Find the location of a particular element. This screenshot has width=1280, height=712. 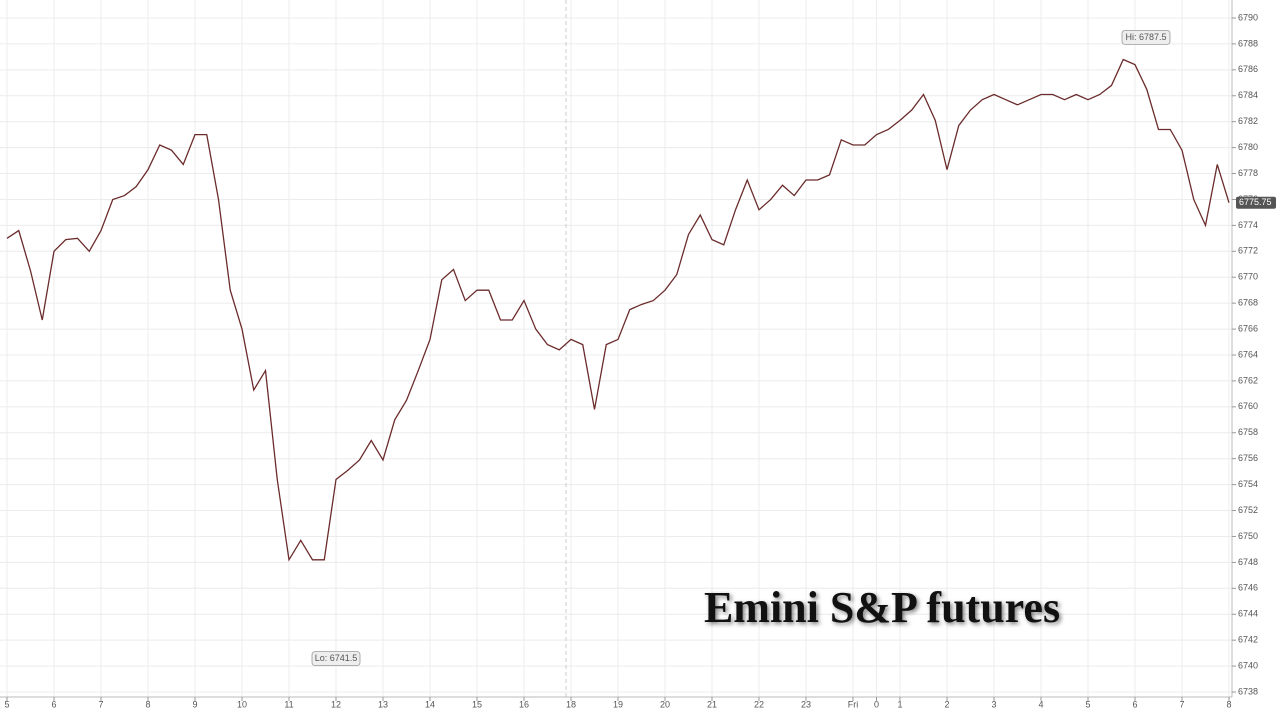

y-tick-label: 6764 is located at coordinates (1248, 354).